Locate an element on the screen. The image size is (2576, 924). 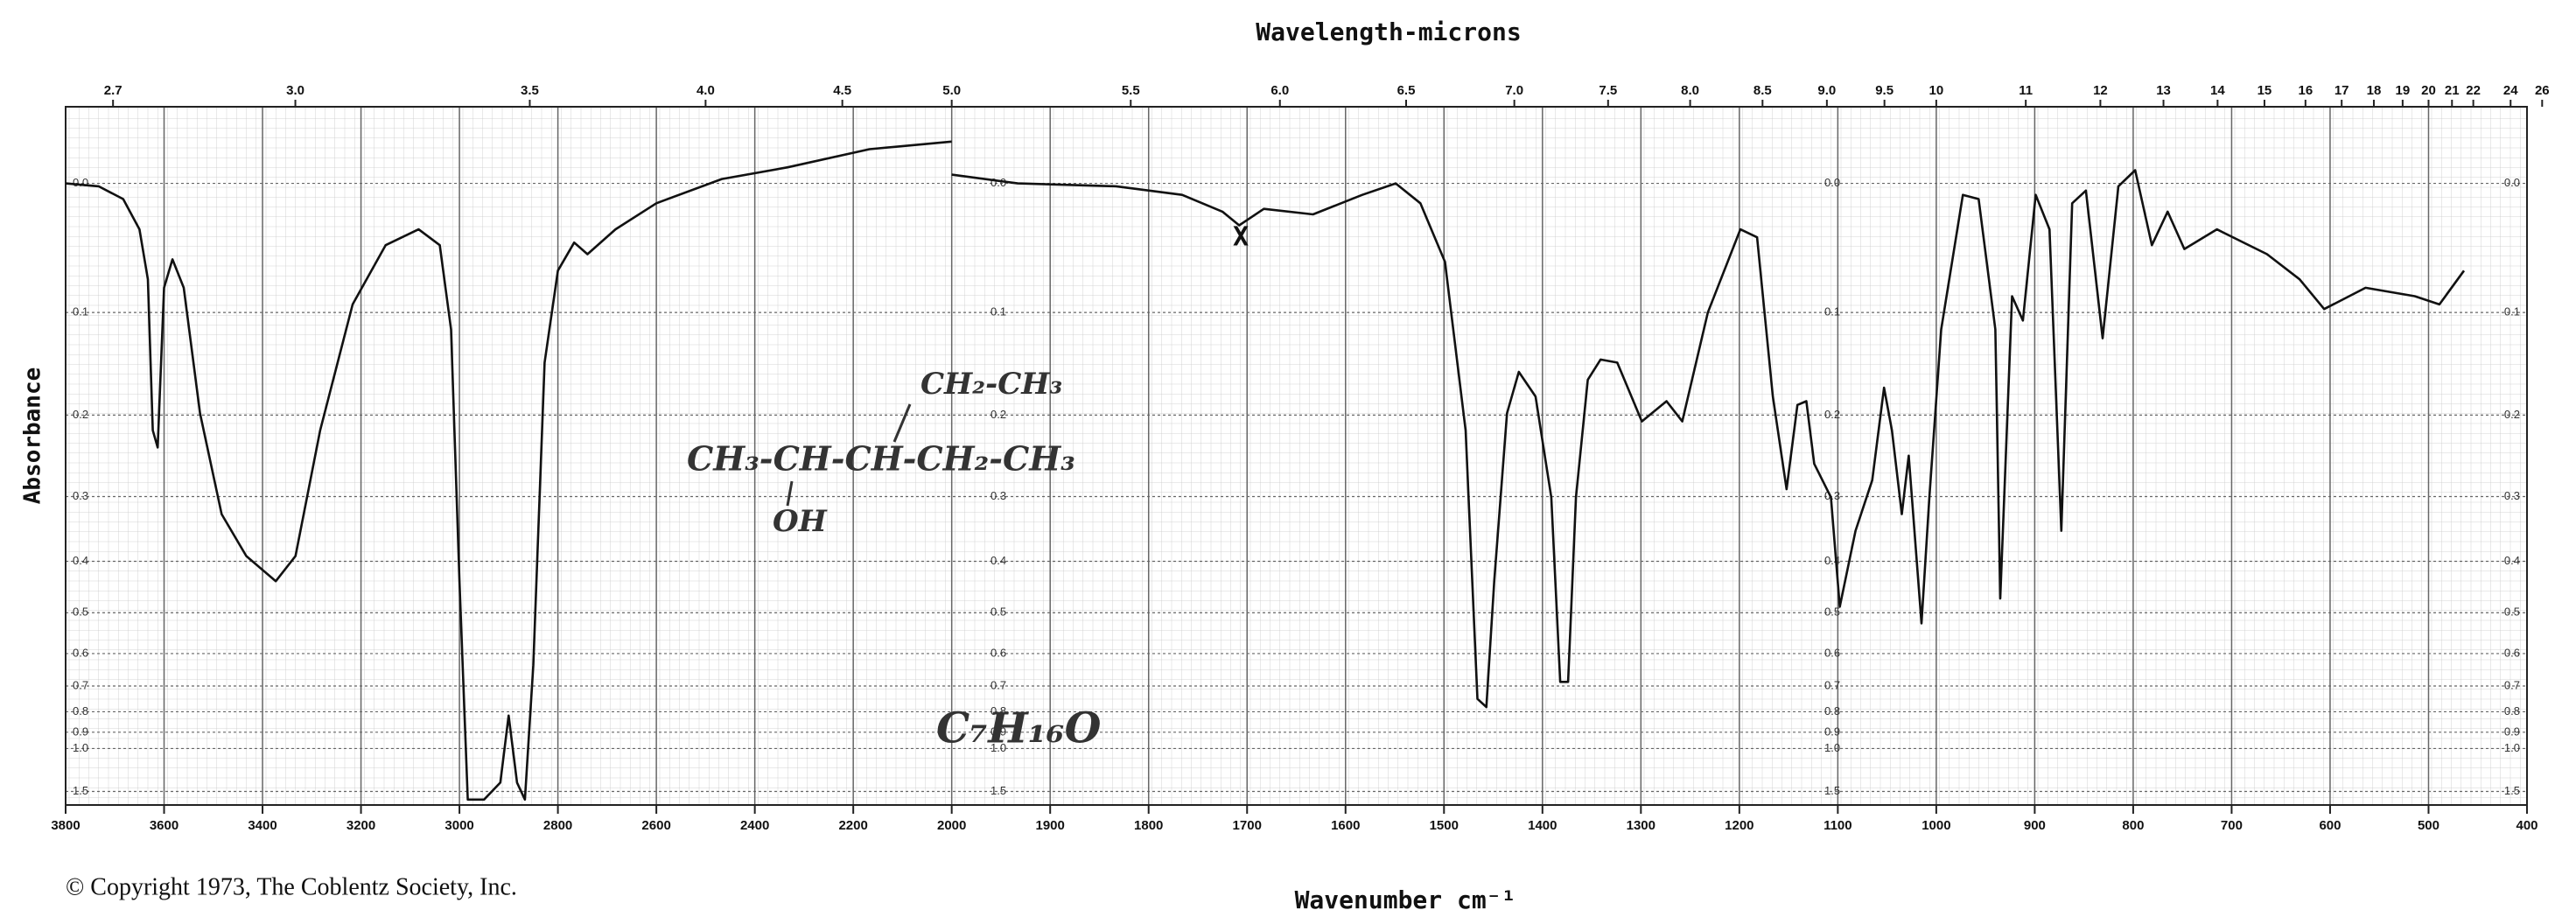
marker: X is located at coordinates (1241, 237).